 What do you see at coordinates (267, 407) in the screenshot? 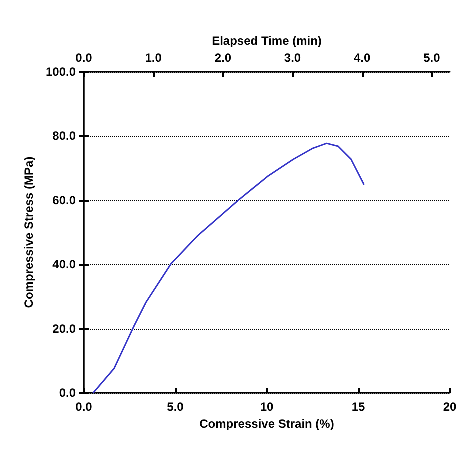
I see `x-tick-label: 10` at bounding box center [267, 407].